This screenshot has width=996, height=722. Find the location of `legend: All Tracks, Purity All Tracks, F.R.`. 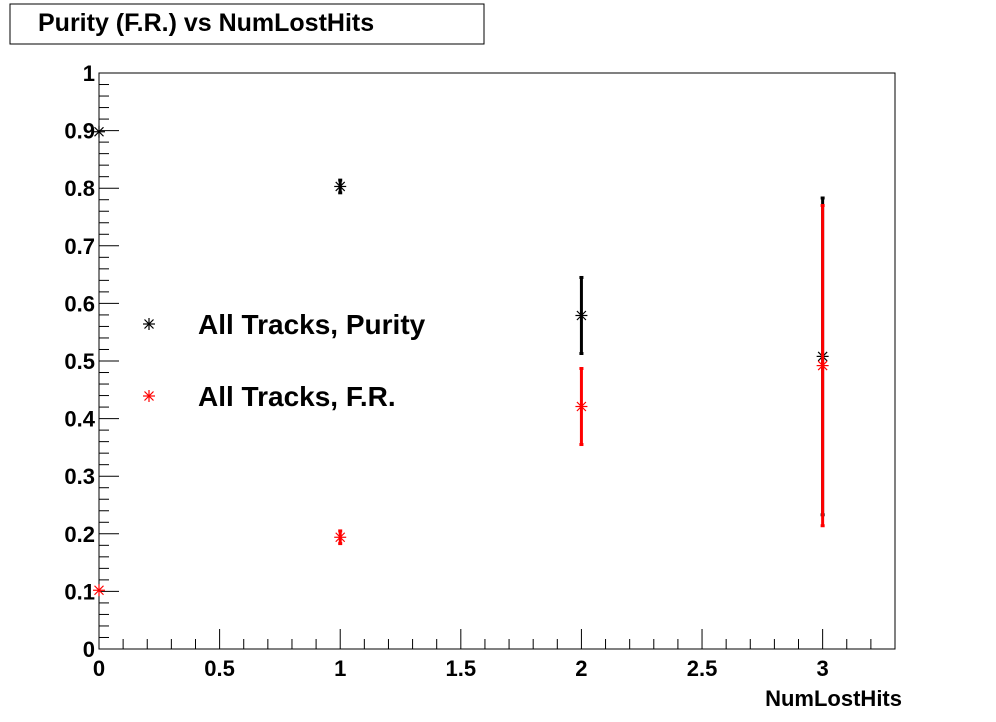

legend: All Tracks, Purity All Tracks, F.R. is located at coordinates (284, 360).